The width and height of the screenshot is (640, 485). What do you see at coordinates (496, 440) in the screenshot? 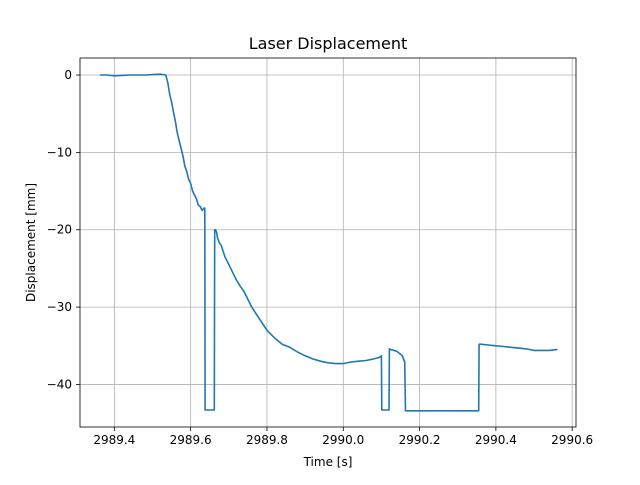
I see `x-tick-label: 2990.4` at bounding box center [496, 440].